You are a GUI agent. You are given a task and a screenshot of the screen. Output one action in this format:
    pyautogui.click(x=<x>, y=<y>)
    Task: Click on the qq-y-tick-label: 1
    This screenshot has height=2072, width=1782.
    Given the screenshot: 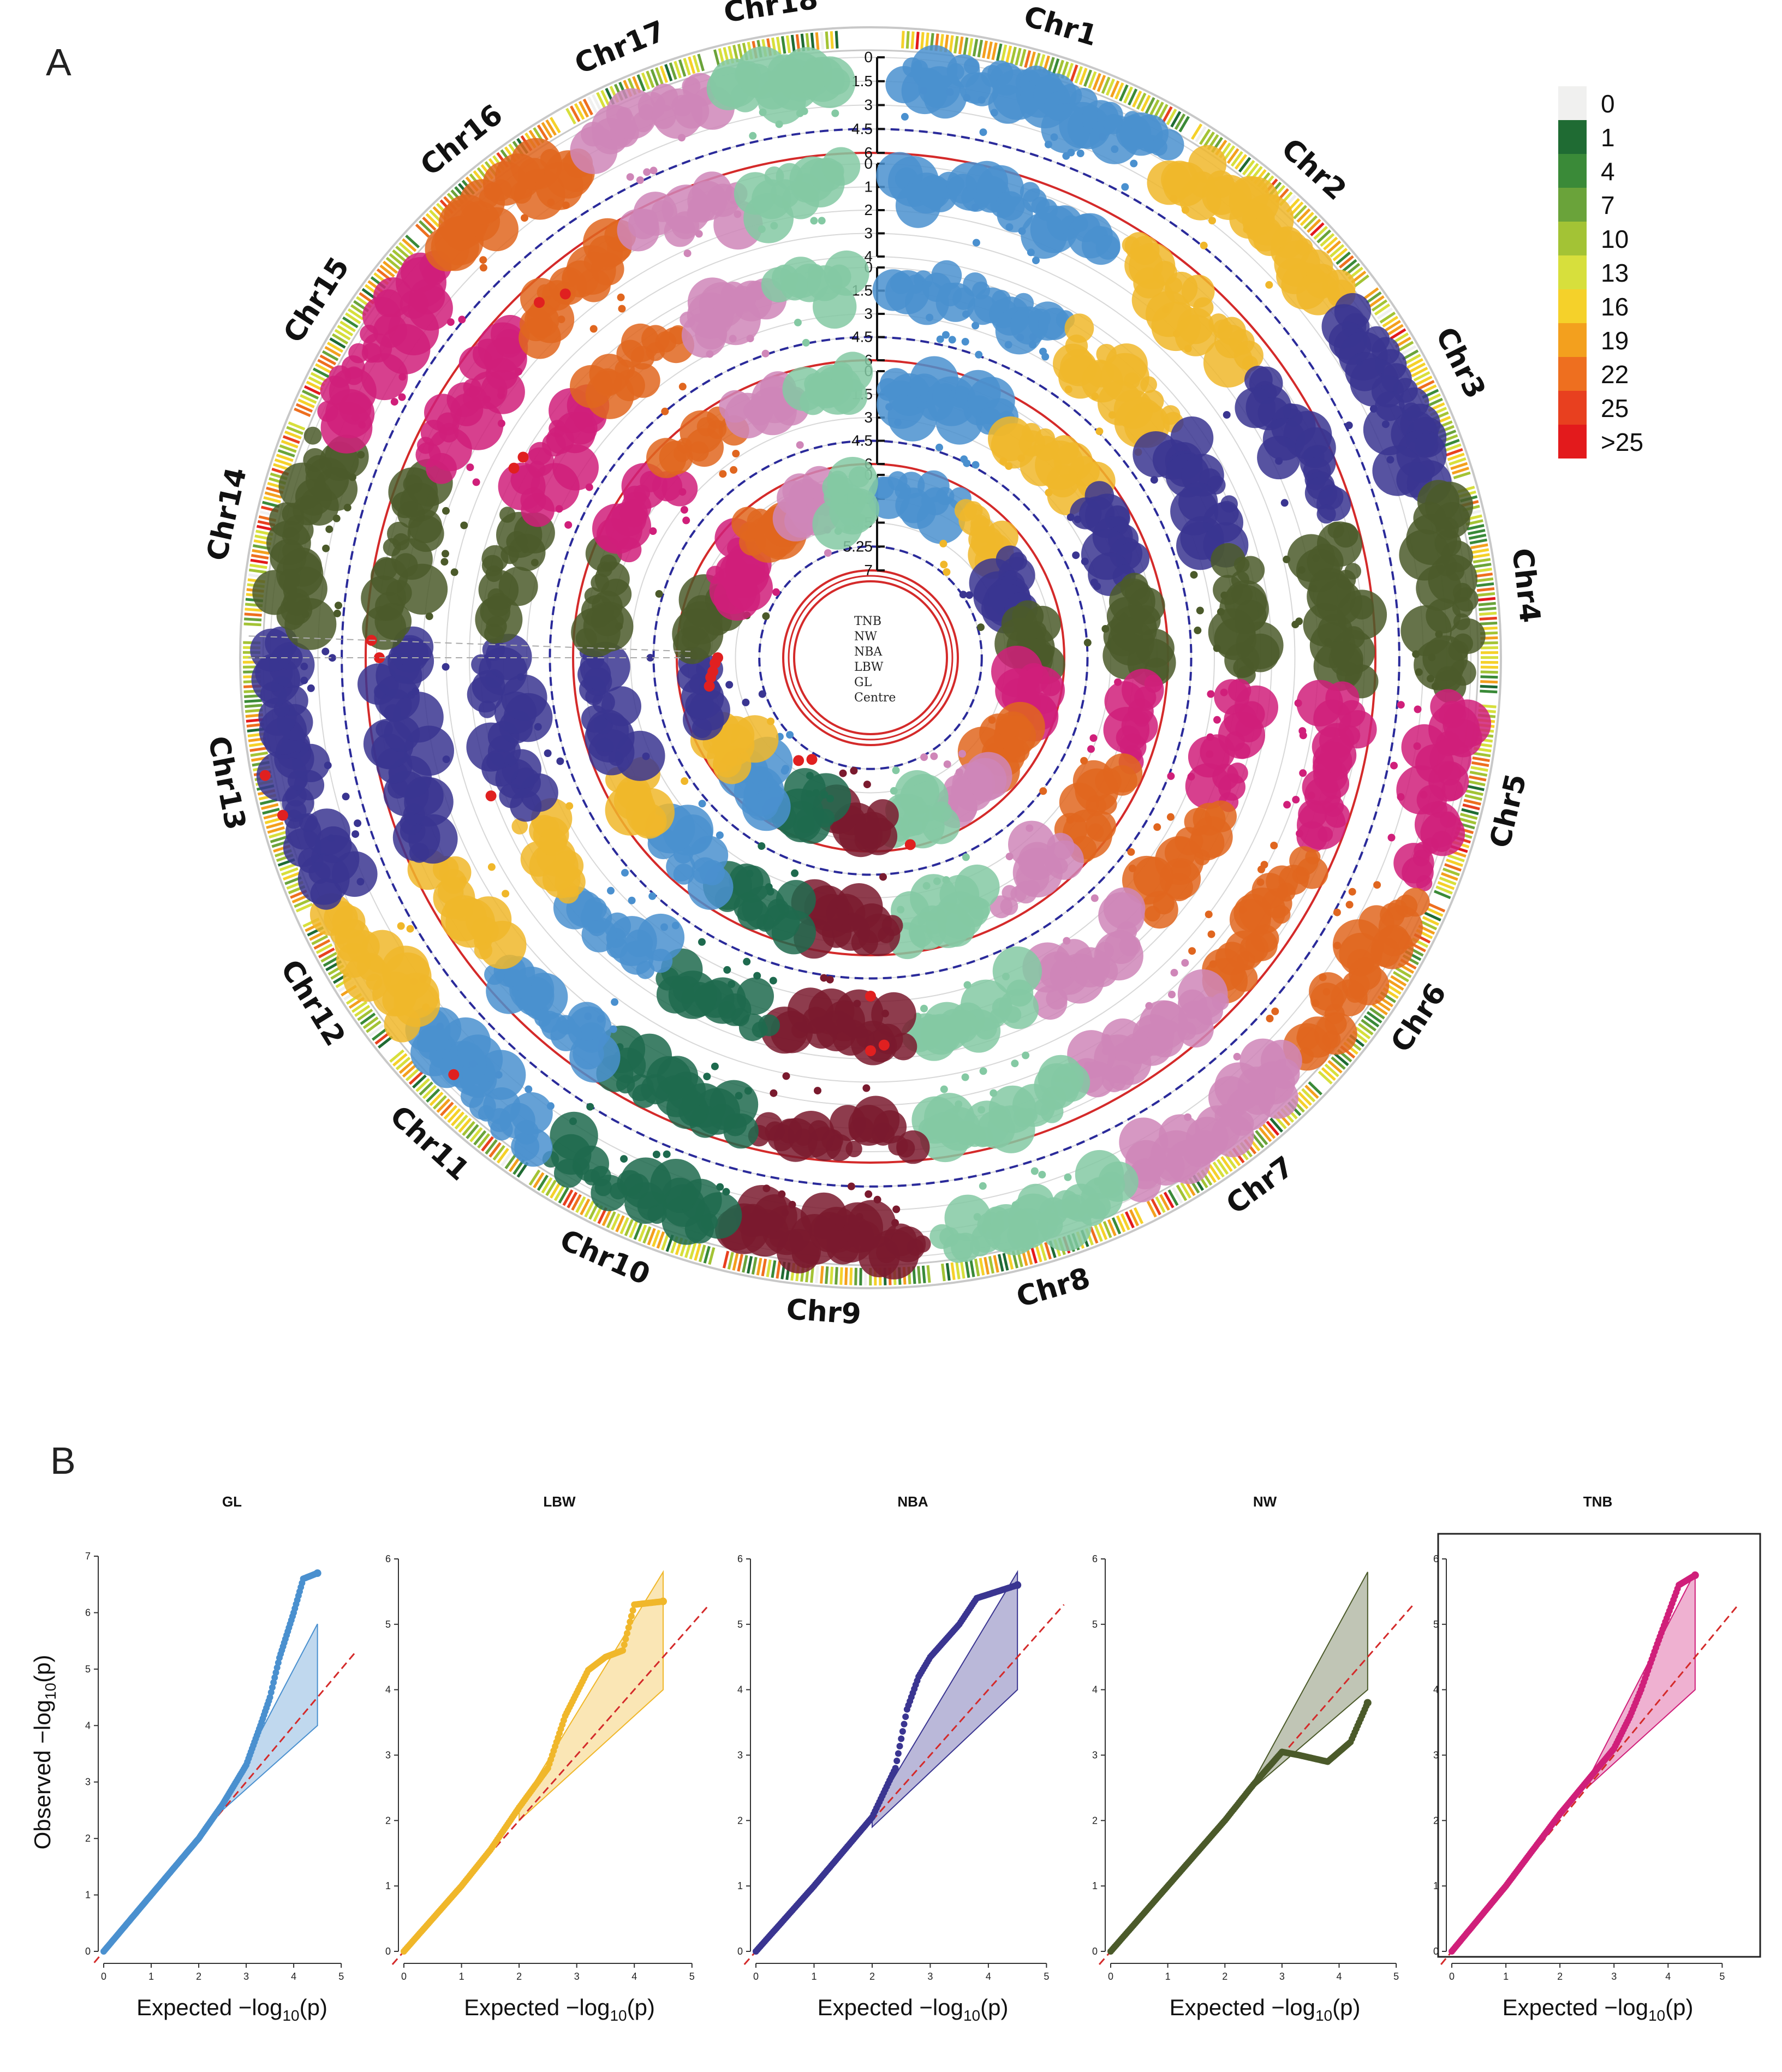 What is the action you would take?
    pyautogui.click(x=740, y=1885)
    